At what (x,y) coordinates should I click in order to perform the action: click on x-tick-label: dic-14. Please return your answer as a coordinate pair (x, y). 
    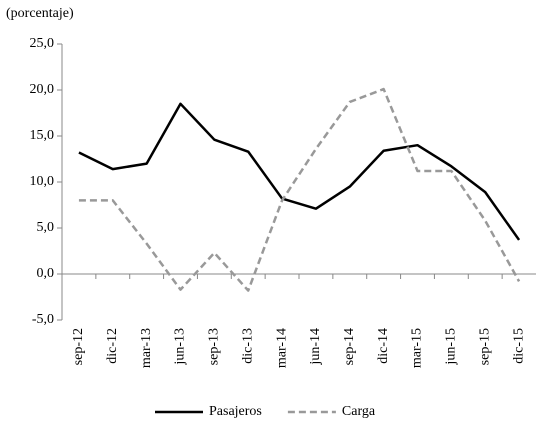
    Looking at the image, I should click on (383, 346).